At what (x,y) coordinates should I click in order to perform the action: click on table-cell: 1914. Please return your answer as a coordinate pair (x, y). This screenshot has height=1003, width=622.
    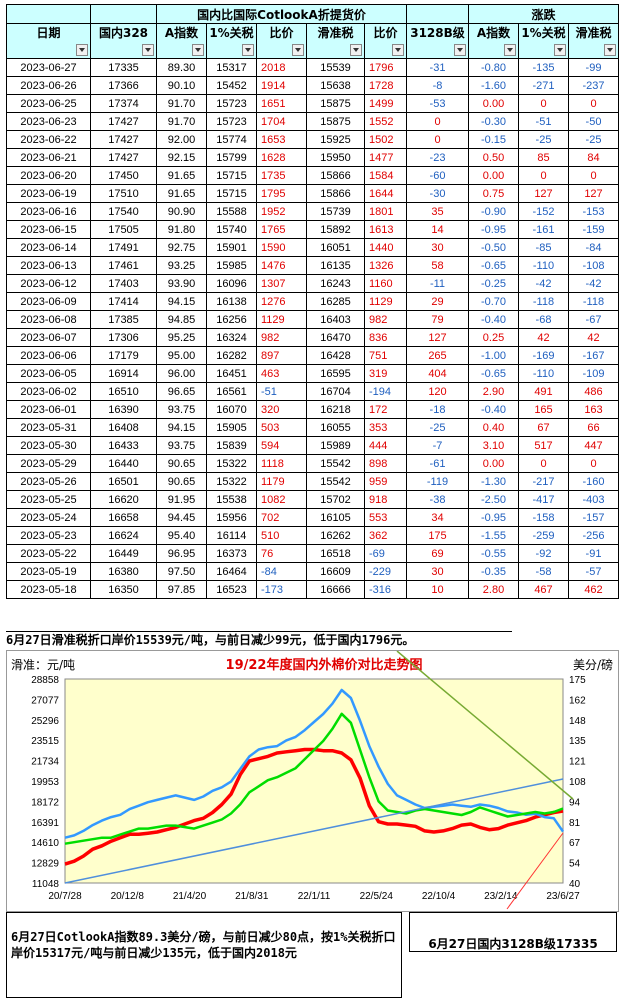
    Looking at the image, I should click on (281, 85).